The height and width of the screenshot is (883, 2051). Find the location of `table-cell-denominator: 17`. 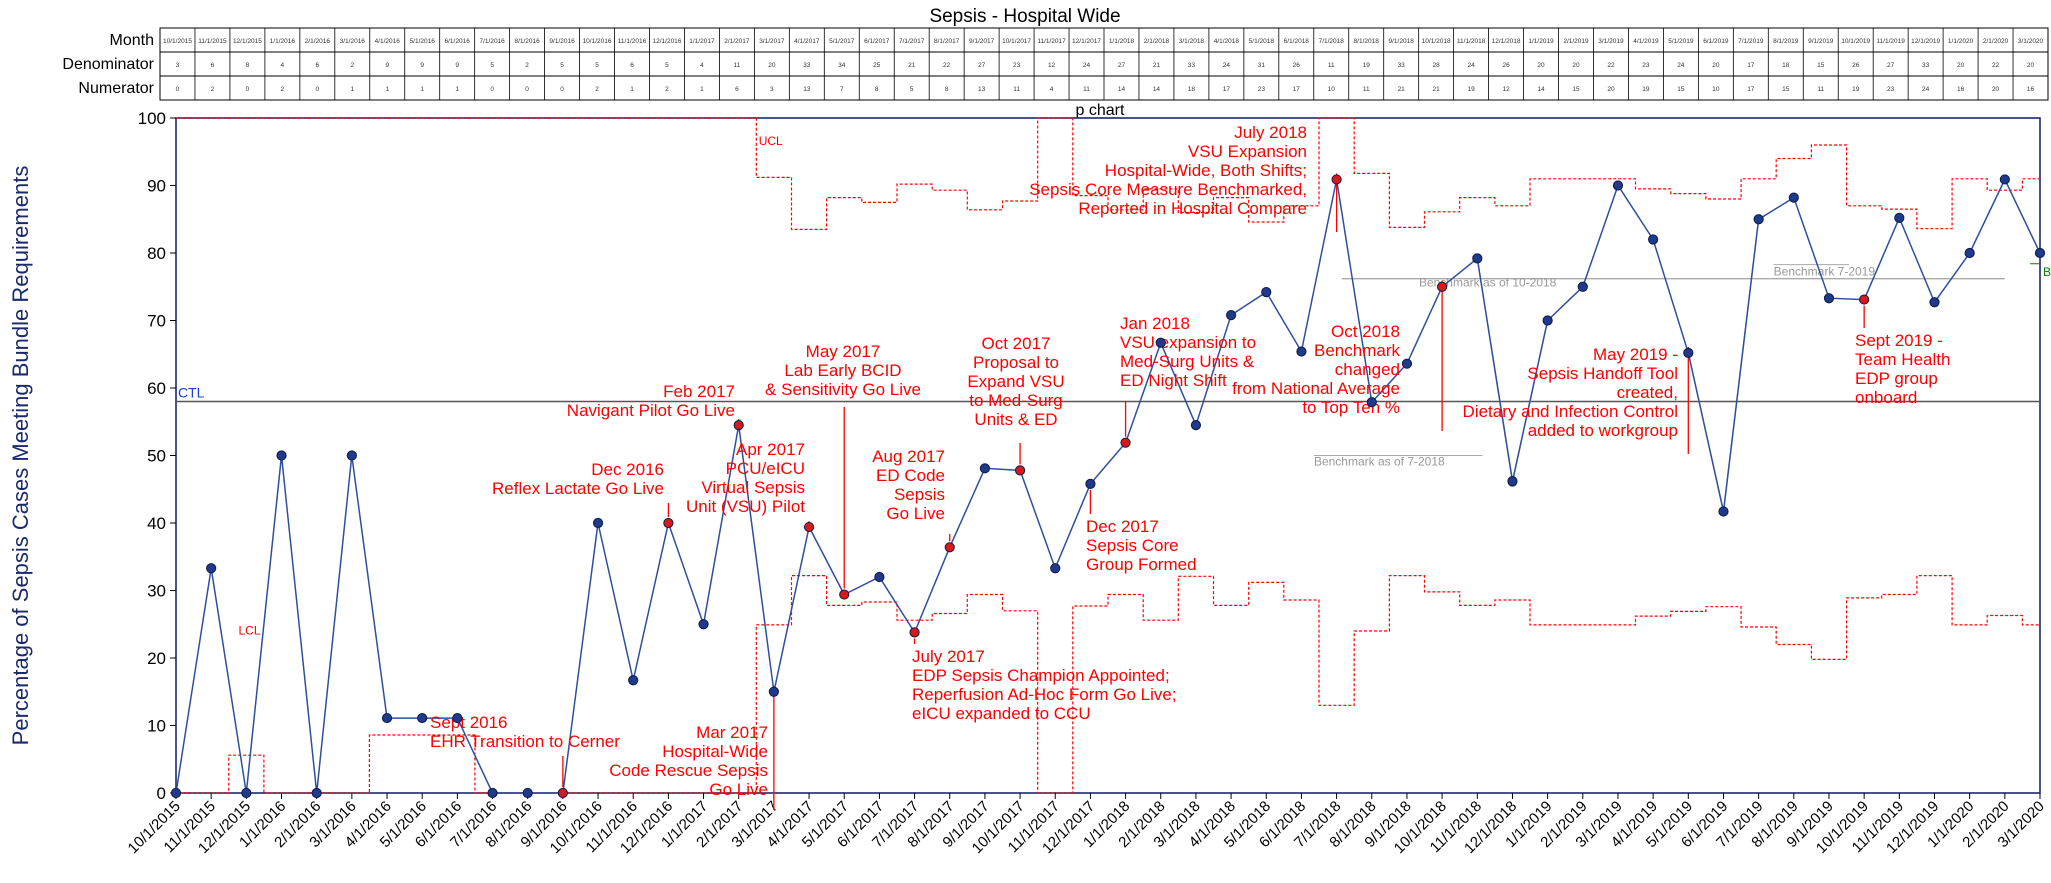

table-cell-denominator: 17 is located at coordinates (1751, 65).